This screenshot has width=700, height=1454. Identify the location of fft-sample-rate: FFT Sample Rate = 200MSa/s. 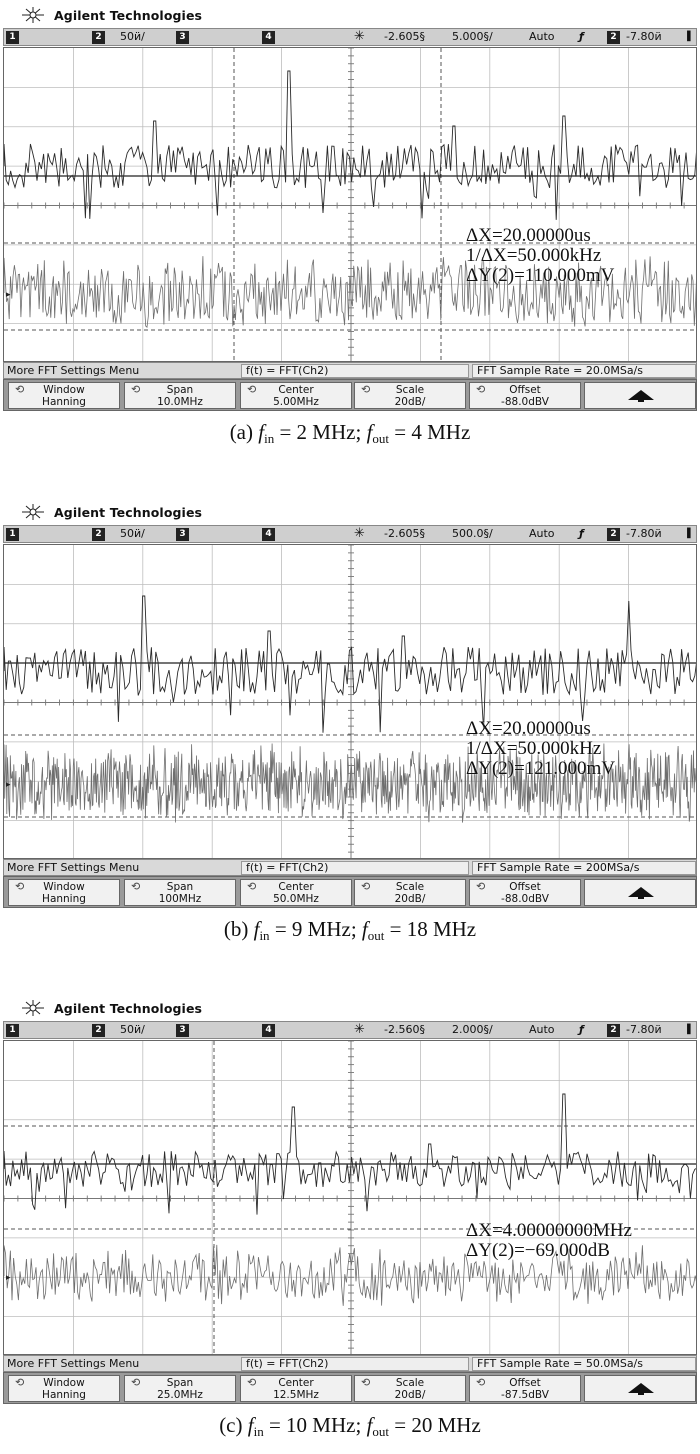
(584, 868).